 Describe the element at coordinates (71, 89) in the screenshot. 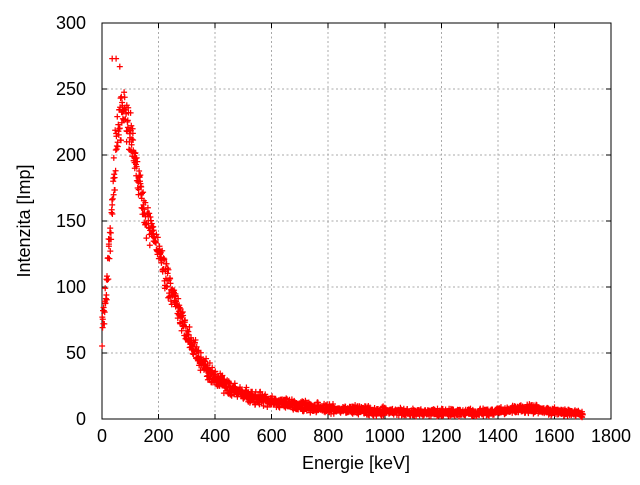

I see `y-tick-label: 250` at that location.